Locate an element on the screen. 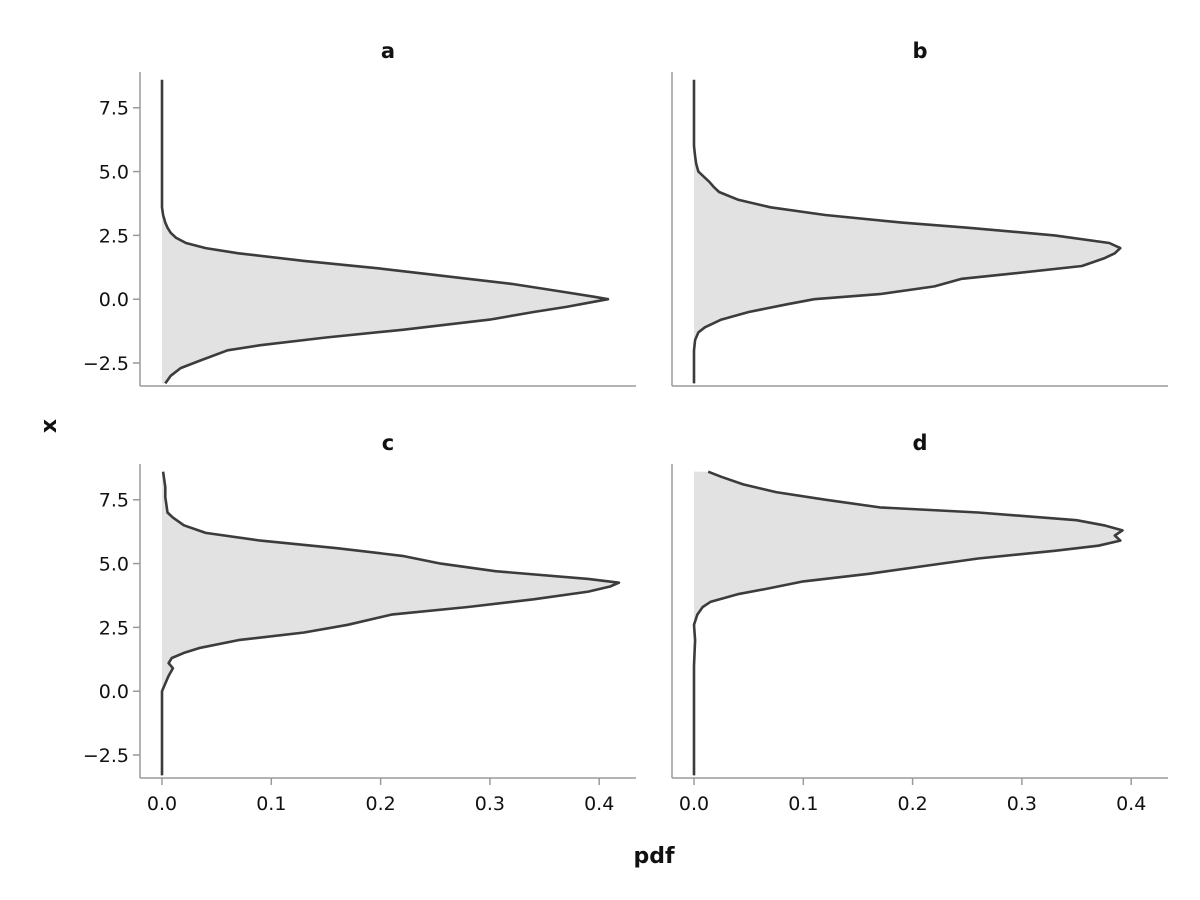 The width and height of the screenshot is (1200, 900). y-tick-label-c-0: −2.5 is located at coordinates (106, 756).